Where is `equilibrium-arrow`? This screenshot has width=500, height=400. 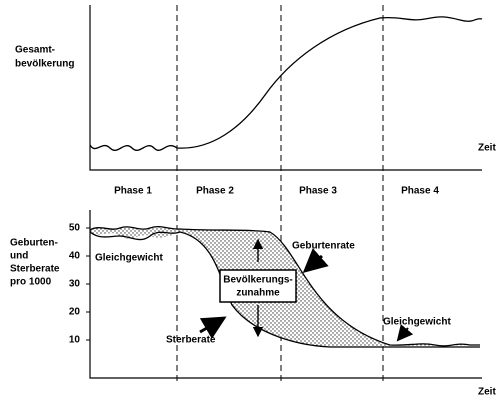 equilibrium-arrow is located at coordinates (405, 333).